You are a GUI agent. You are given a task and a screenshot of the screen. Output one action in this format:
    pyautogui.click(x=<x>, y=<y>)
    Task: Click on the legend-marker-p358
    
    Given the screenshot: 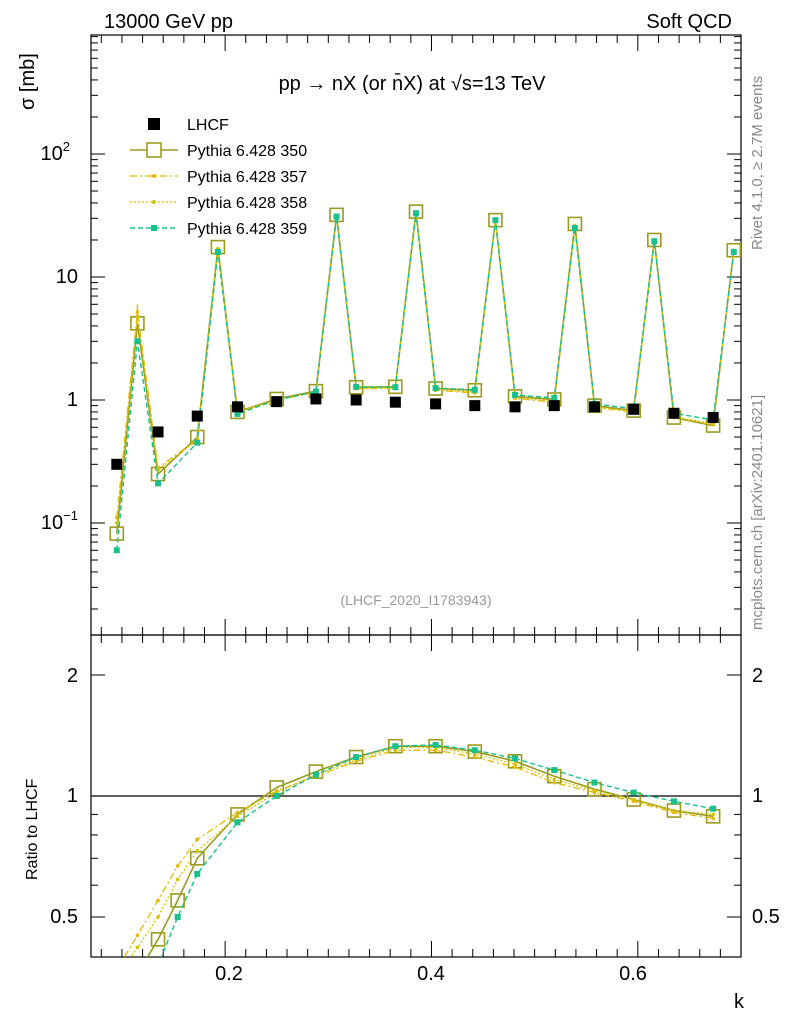 What is the action you would take?
    pyautogui.click(x=154, y=202)
    